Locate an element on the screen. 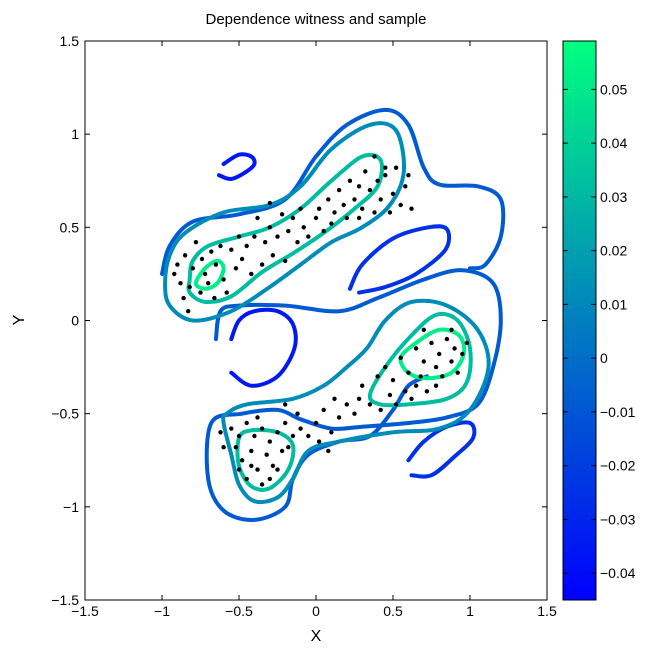 This screenshot has width=650, height=648. colorbar-tick-label: −0.04 is located at coordinates (618, 573).